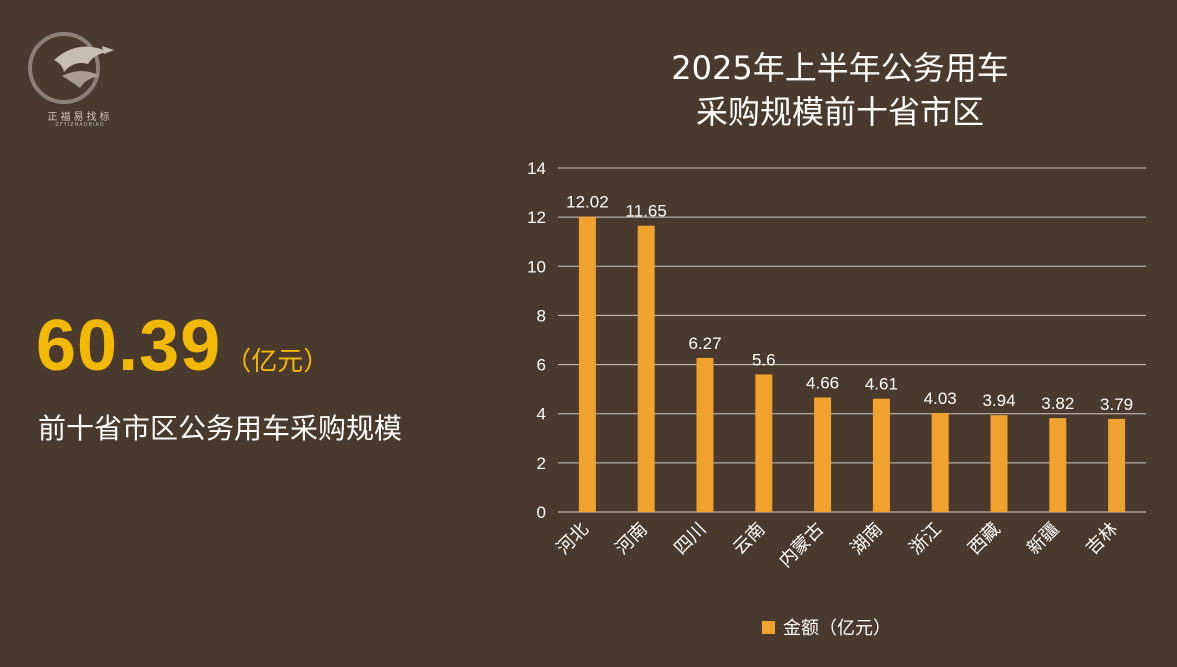 This screenshot has width=1177, height=667. I want to click on chart-legend: 金额（亿元）, so click(826, 627).